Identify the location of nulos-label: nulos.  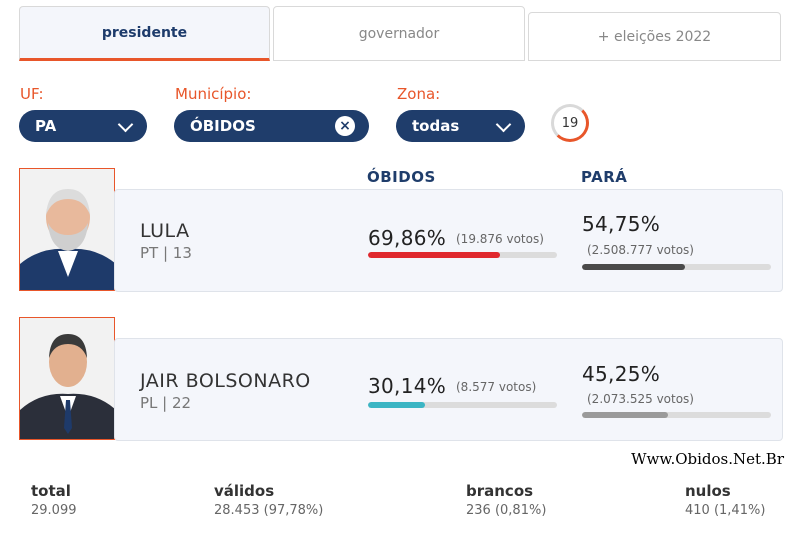
(708, 491).